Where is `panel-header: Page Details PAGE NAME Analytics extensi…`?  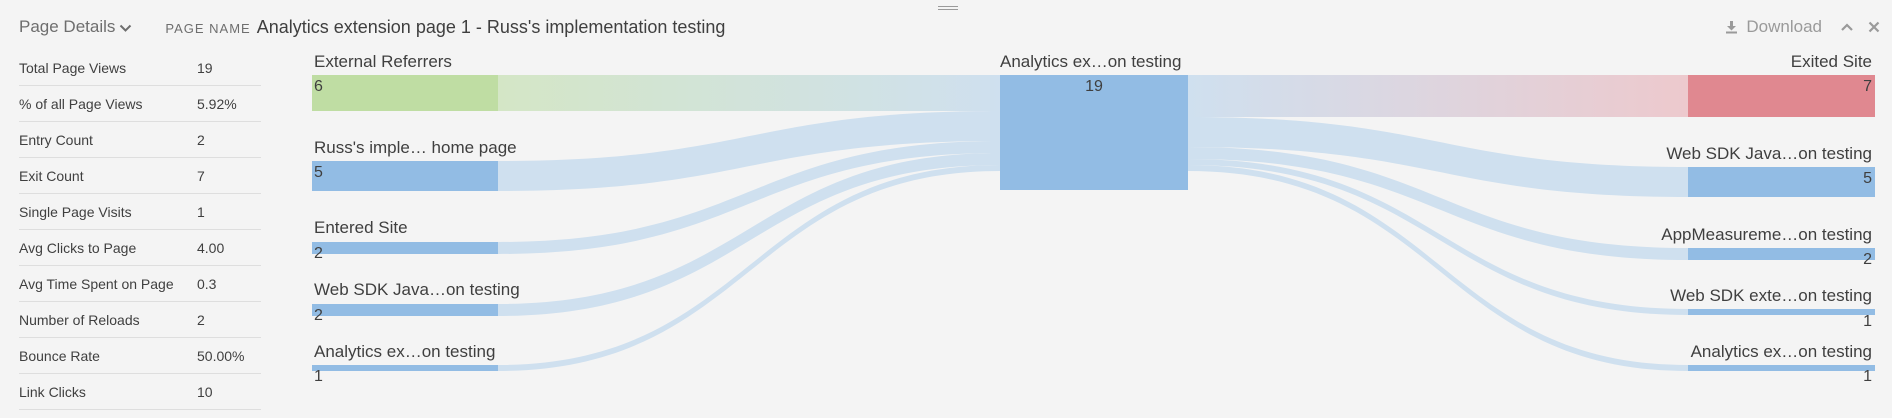 panel-header: Page Details PAGE NAME Analytics extensi… is located at coordinates (372, 27).